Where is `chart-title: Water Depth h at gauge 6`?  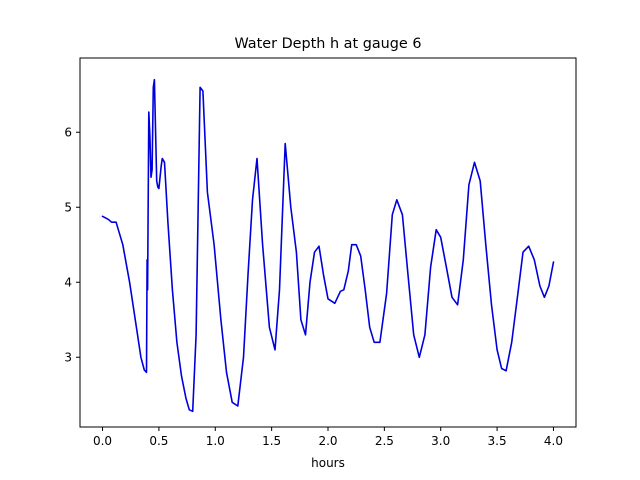
chart-title: Water Depth h at gauge 6 is located at coordinates (327, 44).